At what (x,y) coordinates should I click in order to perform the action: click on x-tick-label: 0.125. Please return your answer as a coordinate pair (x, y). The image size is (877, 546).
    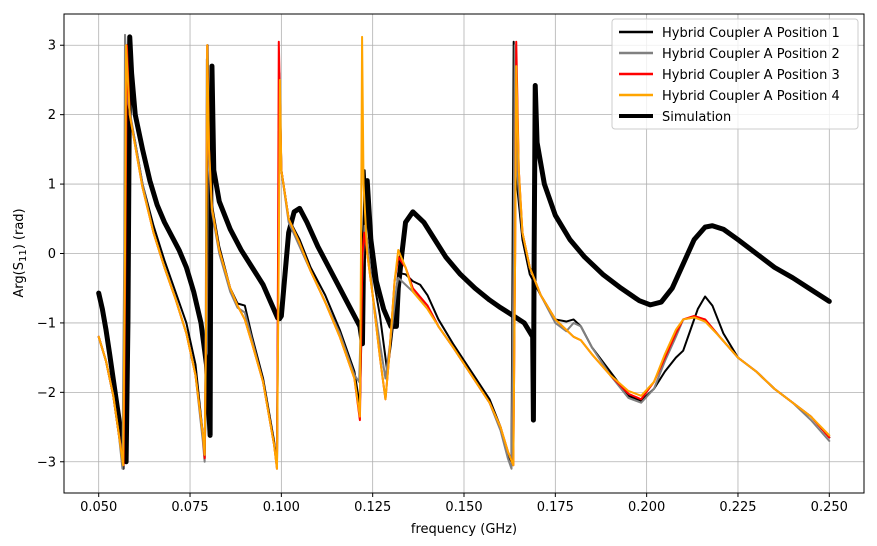
    Looking at the image, I should click on (372, 507).